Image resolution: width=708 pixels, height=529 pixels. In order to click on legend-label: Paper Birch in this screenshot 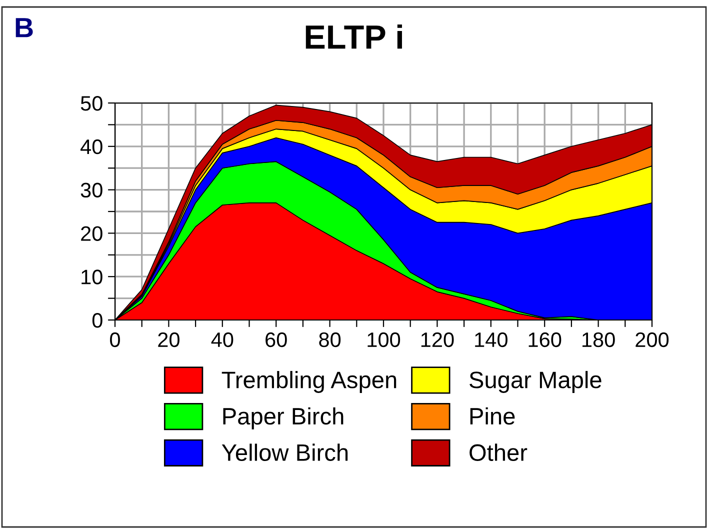, I will do `click(283, 418)`.